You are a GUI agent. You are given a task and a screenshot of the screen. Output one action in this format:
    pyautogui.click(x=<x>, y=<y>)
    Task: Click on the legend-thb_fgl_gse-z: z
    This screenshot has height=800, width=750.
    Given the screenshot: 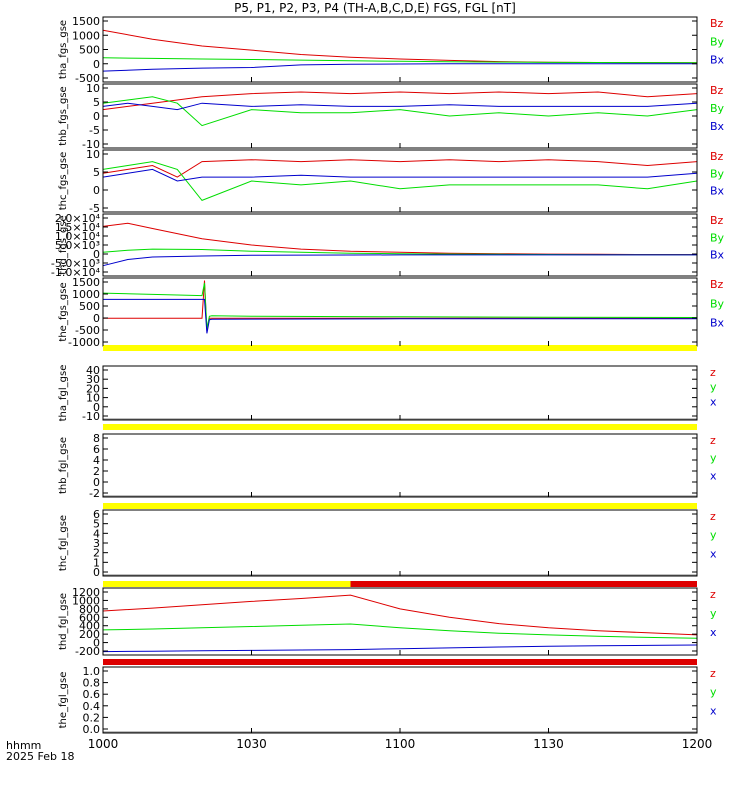 What is the action you would take?
    pyautogui.click(x=713, y=440)
    